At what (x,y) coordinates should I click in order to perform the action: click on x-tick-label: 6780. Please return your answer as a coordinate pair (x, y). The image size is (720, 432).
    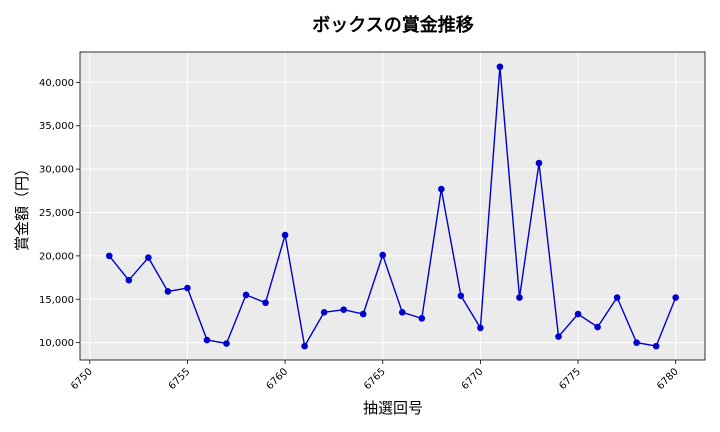
    Looking at the image, I should click on (668, 379).